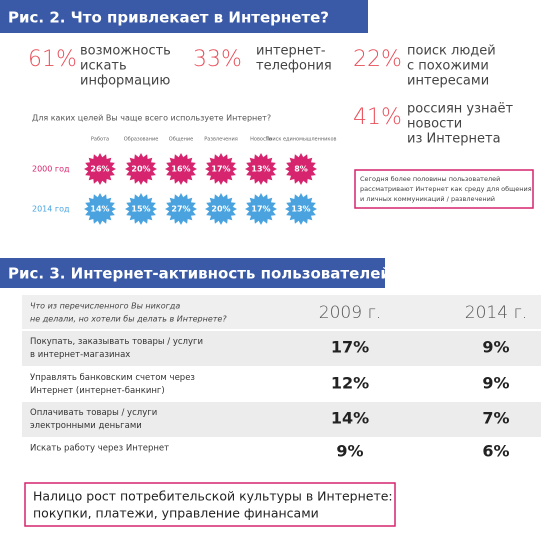  I want to click on stat-text: интересами, so click(448, 81).